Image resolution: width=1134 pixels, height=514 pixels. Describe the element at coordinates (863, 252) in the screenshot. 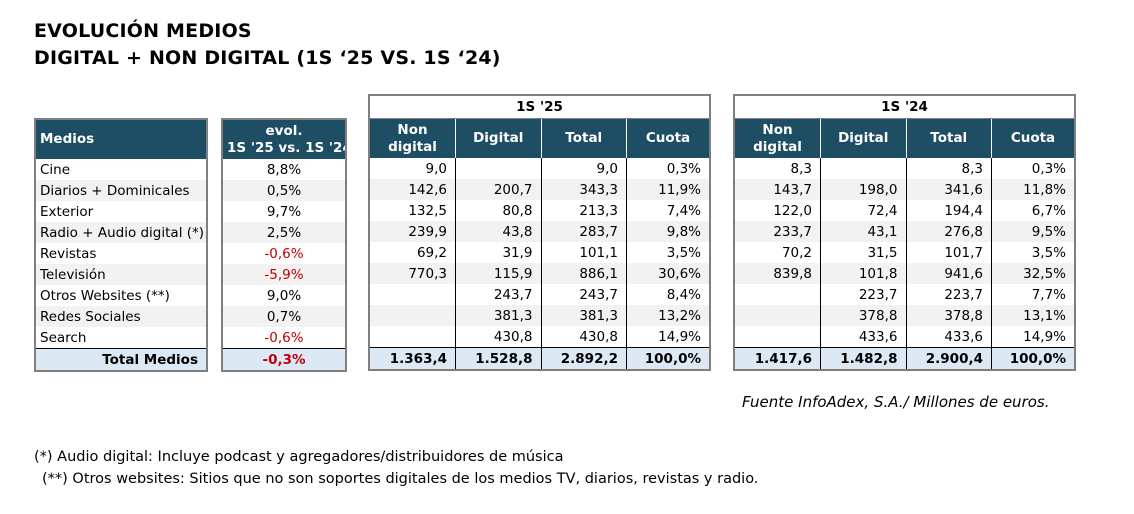

I see `digital-value: 31,5` at that location.